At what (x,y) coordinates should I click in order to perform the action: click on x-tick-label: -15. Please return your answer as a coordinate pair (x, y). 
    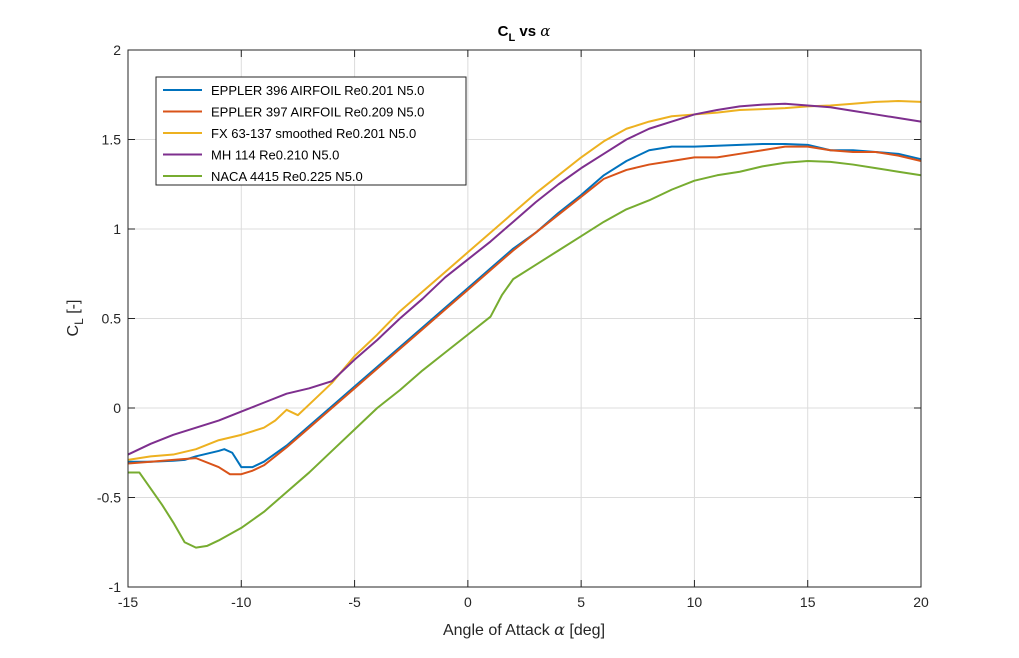
    Looking at the image, I should click on (128, 602).